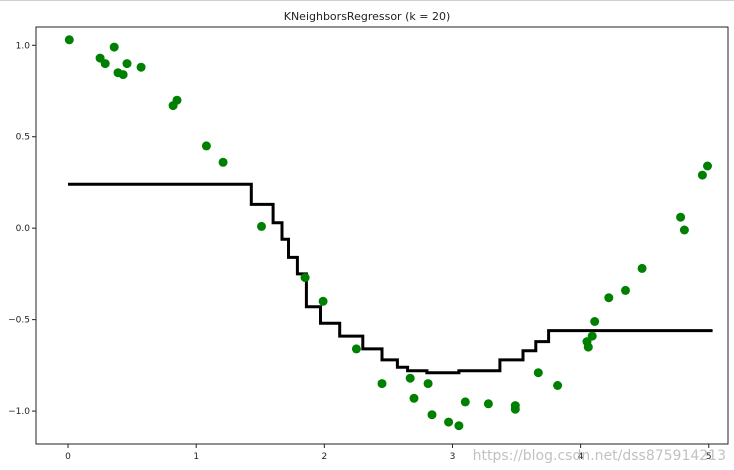  What do you see at coordinates (23, 138) in the screenshot?
I see `y-tick-label: 0.5` at bounding box center [23, 138].